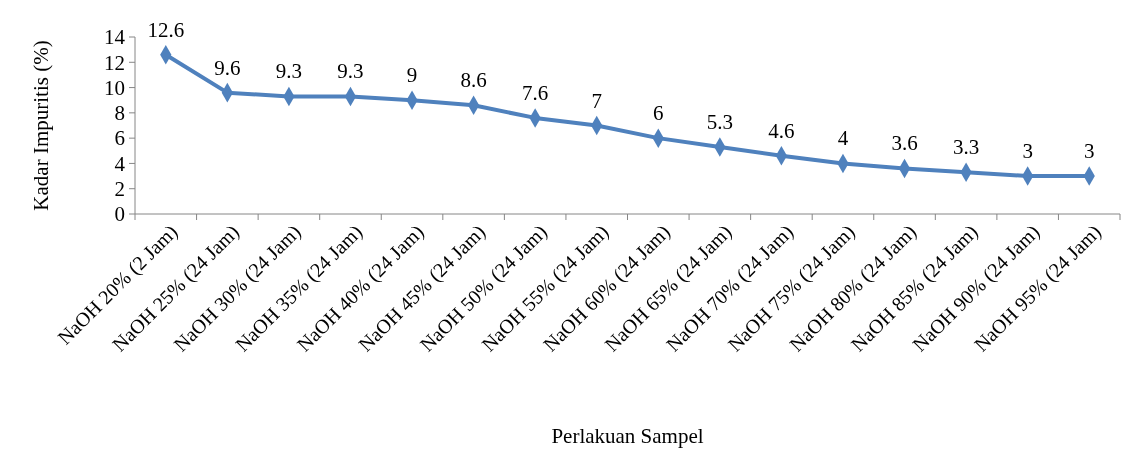 Image resolution: width=1121 pixels, height=449 pixels. Describe the element at coordinates (227, 67) in the screenshot. I see `data-label: 9.6` at that location.